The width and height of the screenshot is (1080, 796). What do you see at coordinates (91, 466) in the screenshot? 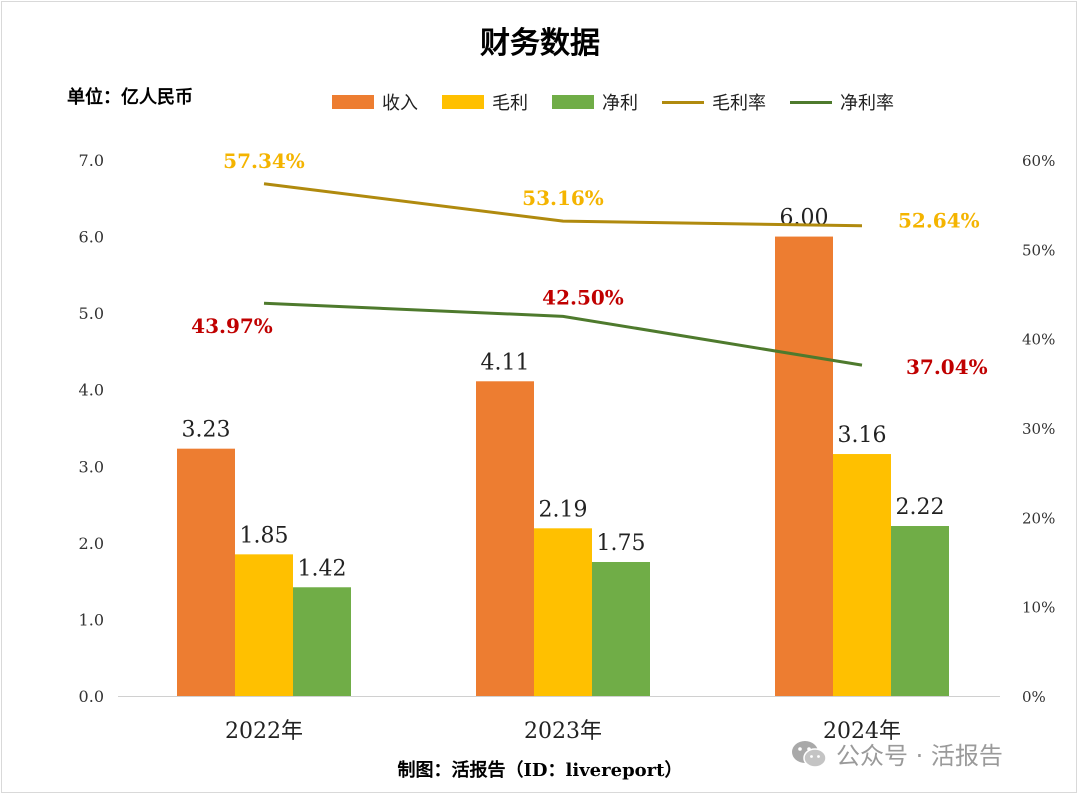
I see `y-left-tick-label: 3.0` at bounding box center [91, 466].